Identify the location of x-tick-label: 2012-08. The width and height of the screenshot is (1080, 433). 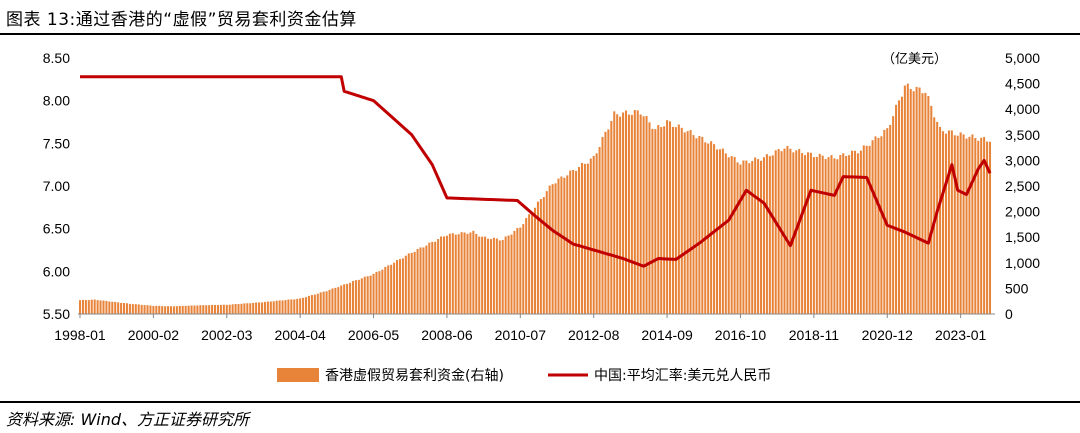
(594, 335).